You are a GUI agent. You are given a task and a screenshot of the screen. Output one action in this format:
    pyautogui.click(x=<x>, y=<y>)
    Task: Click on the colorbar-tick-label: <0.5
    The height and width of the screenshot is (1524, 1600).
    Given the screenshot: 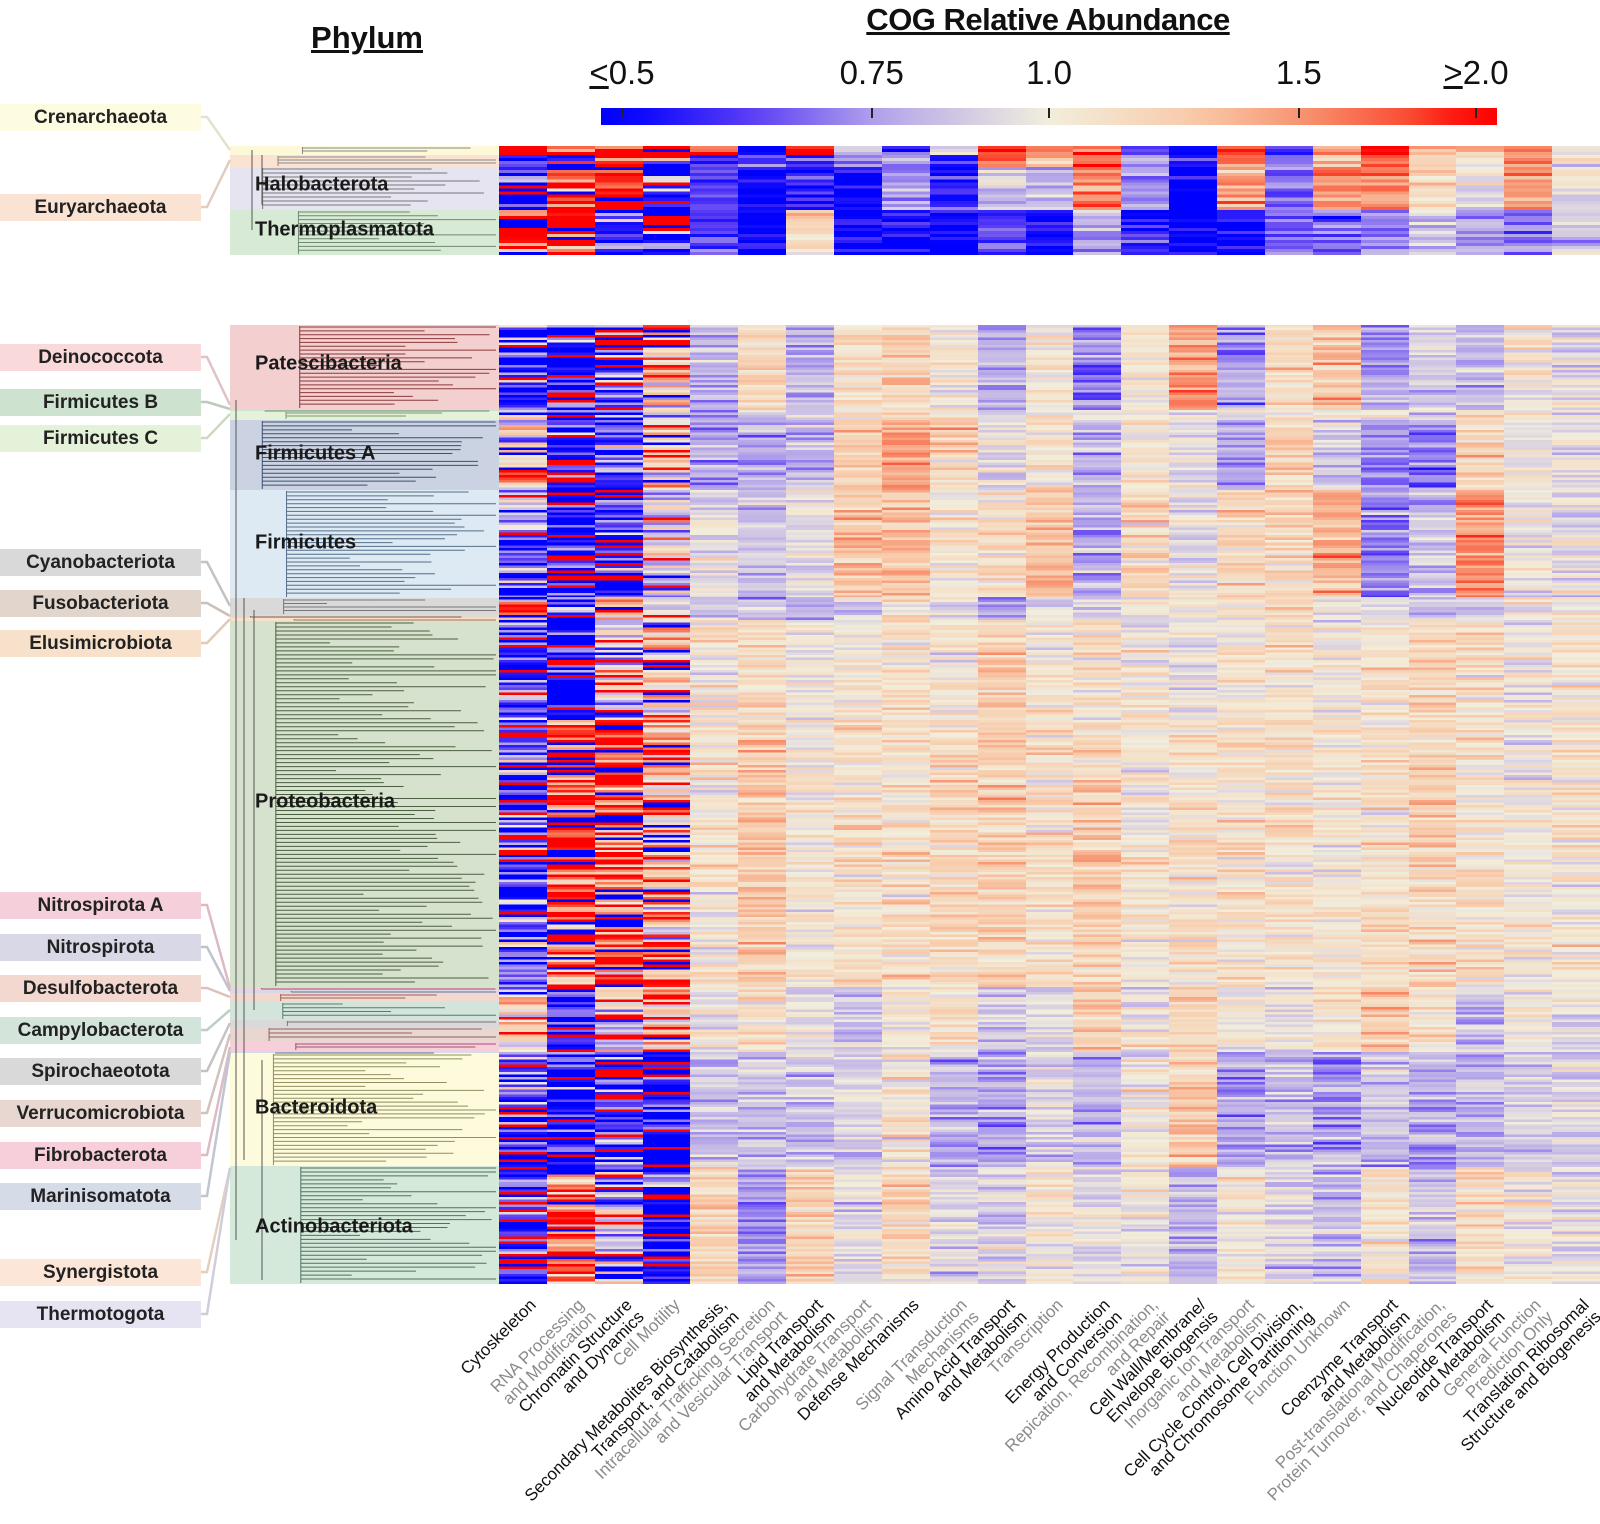 What is the action you would take?
    pyautogui.click(x=622, y=72)
    